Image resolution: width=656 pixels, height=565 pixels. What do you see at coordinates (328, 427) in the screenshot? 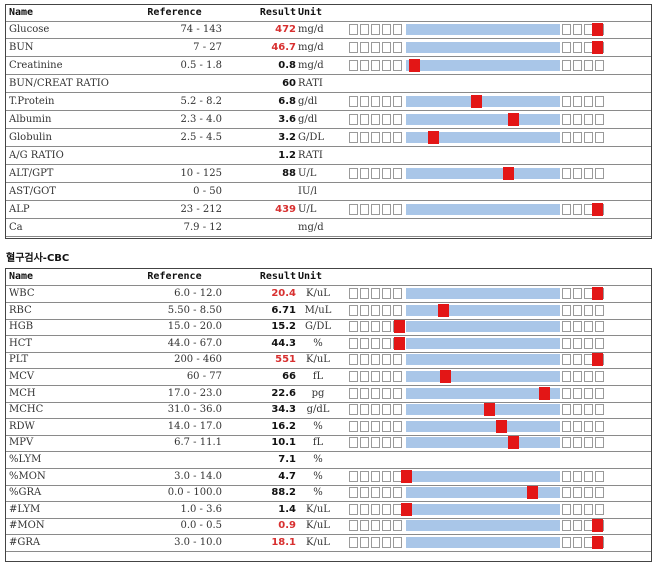
I see `table-row: RDW 14.0 - 17.0 16.2%` at bounding box center [328, 427].